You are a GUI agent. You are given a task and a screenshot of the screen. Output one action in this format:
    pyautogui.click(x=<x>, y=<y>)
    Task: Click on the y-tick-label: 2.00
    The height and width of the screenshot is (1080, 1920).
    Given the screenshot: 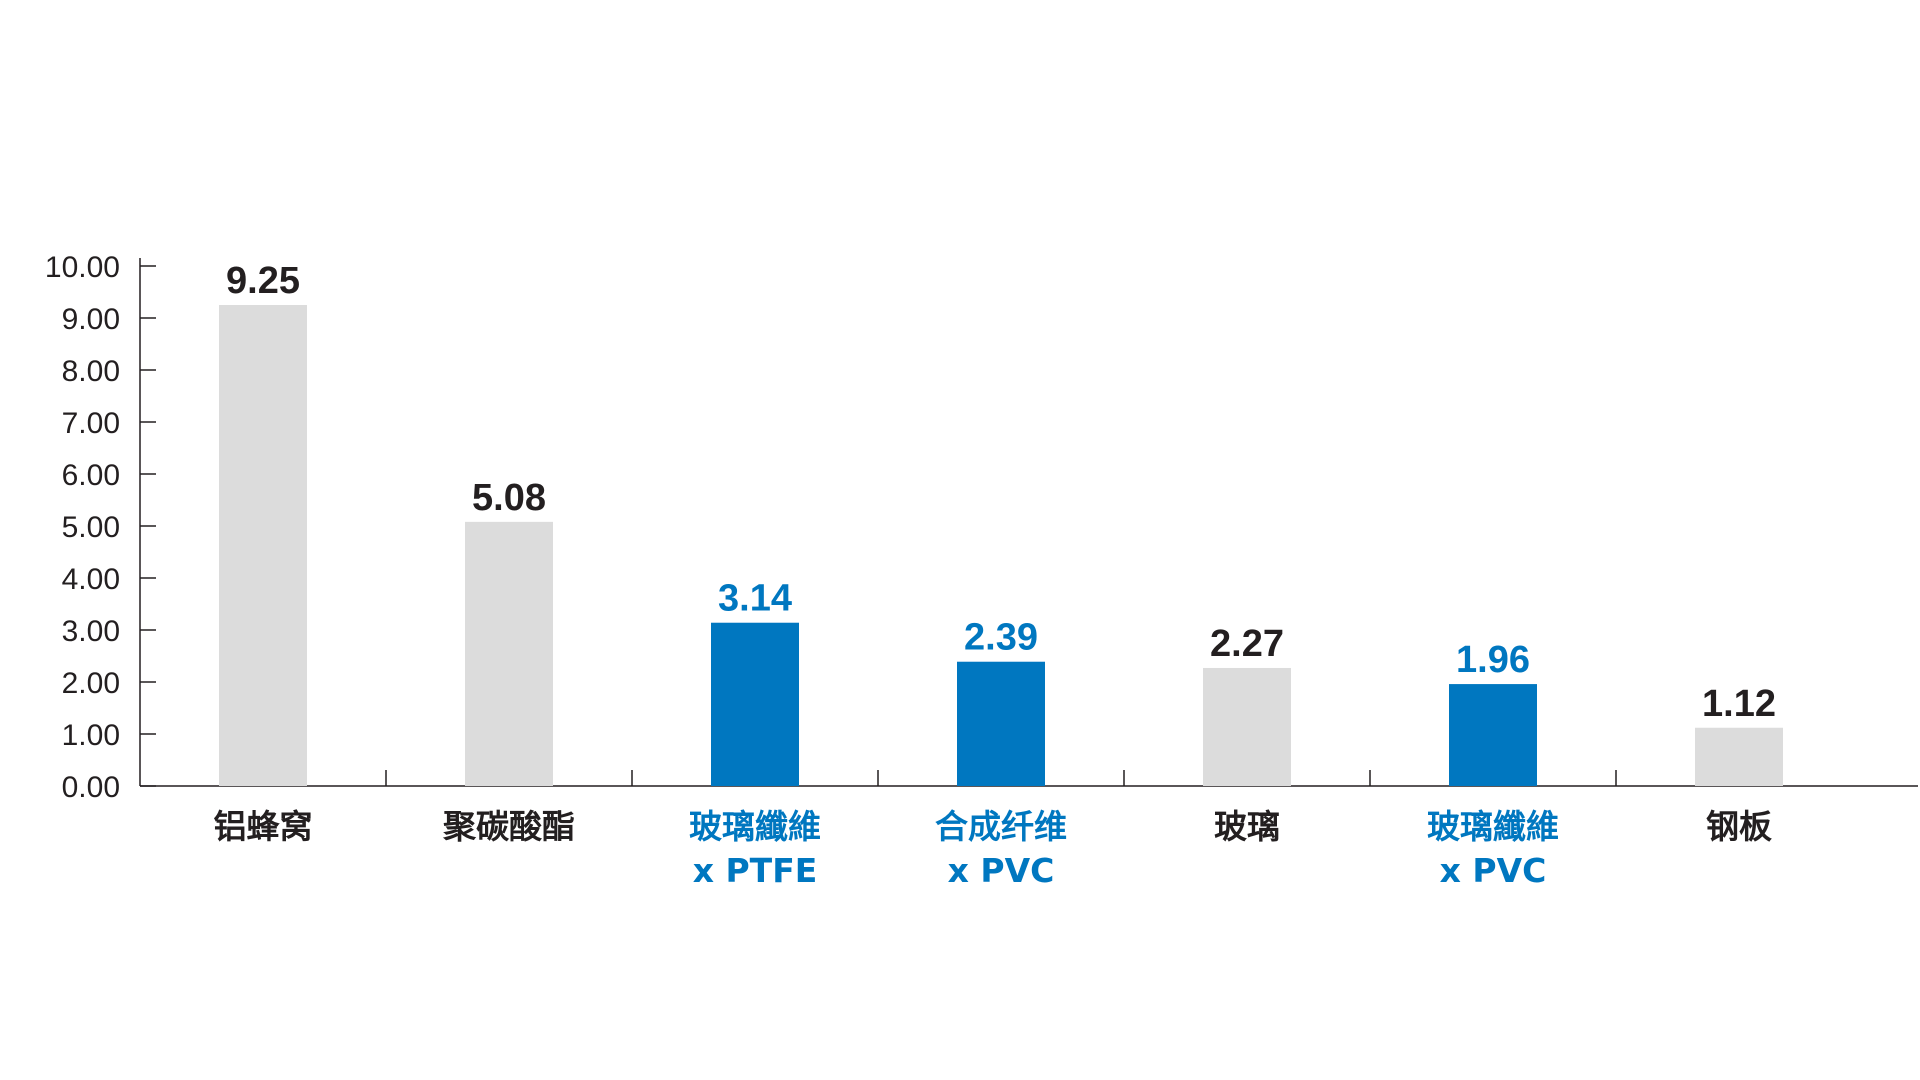 What is the action you would take?
    pyautogui.click(x=91, y=683)
    